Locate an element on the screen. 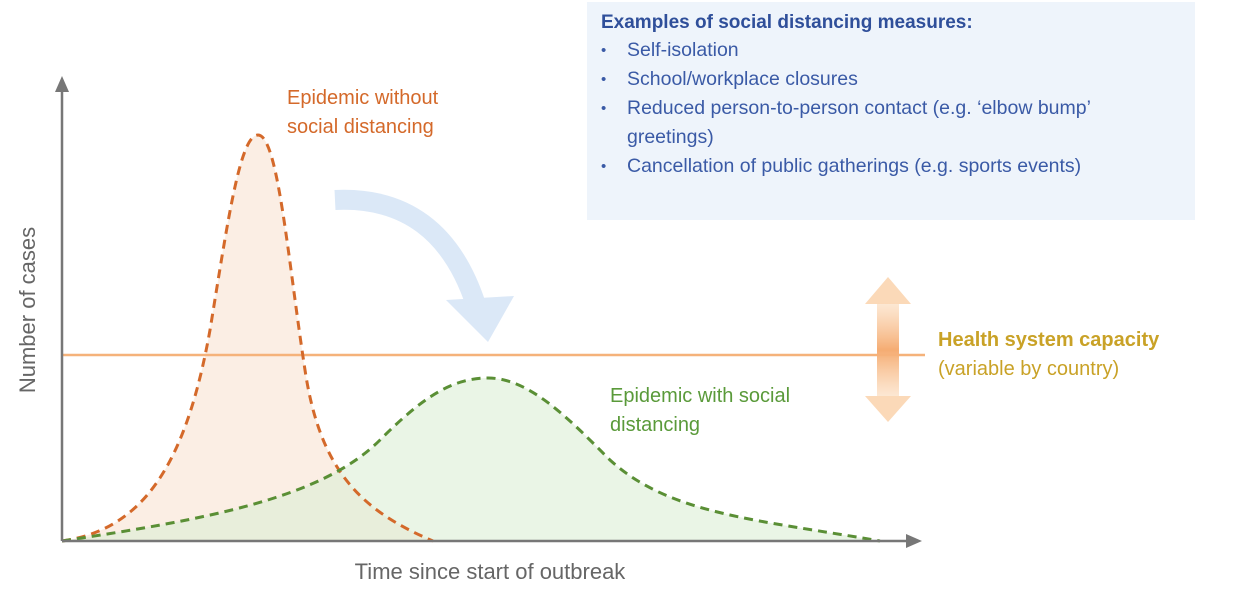 The width and height of the screenshot is (1256, 602). capacity-variability-arrow-icon is located at coordinates (888, 349).